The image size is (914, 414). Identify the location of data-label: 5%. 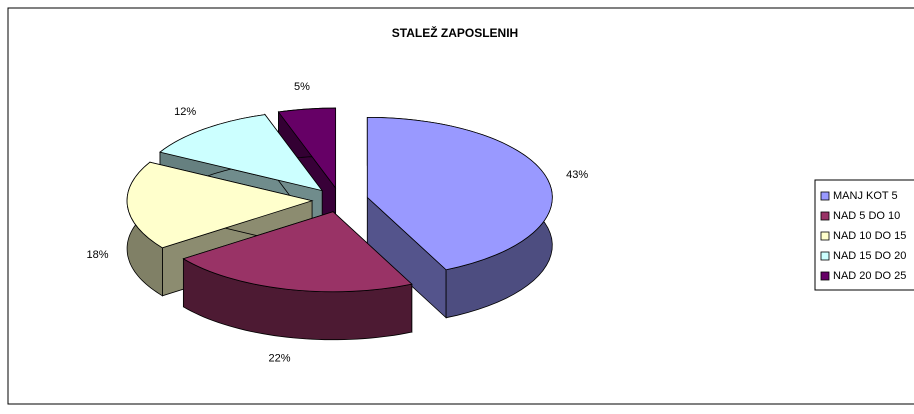
(302, 87).